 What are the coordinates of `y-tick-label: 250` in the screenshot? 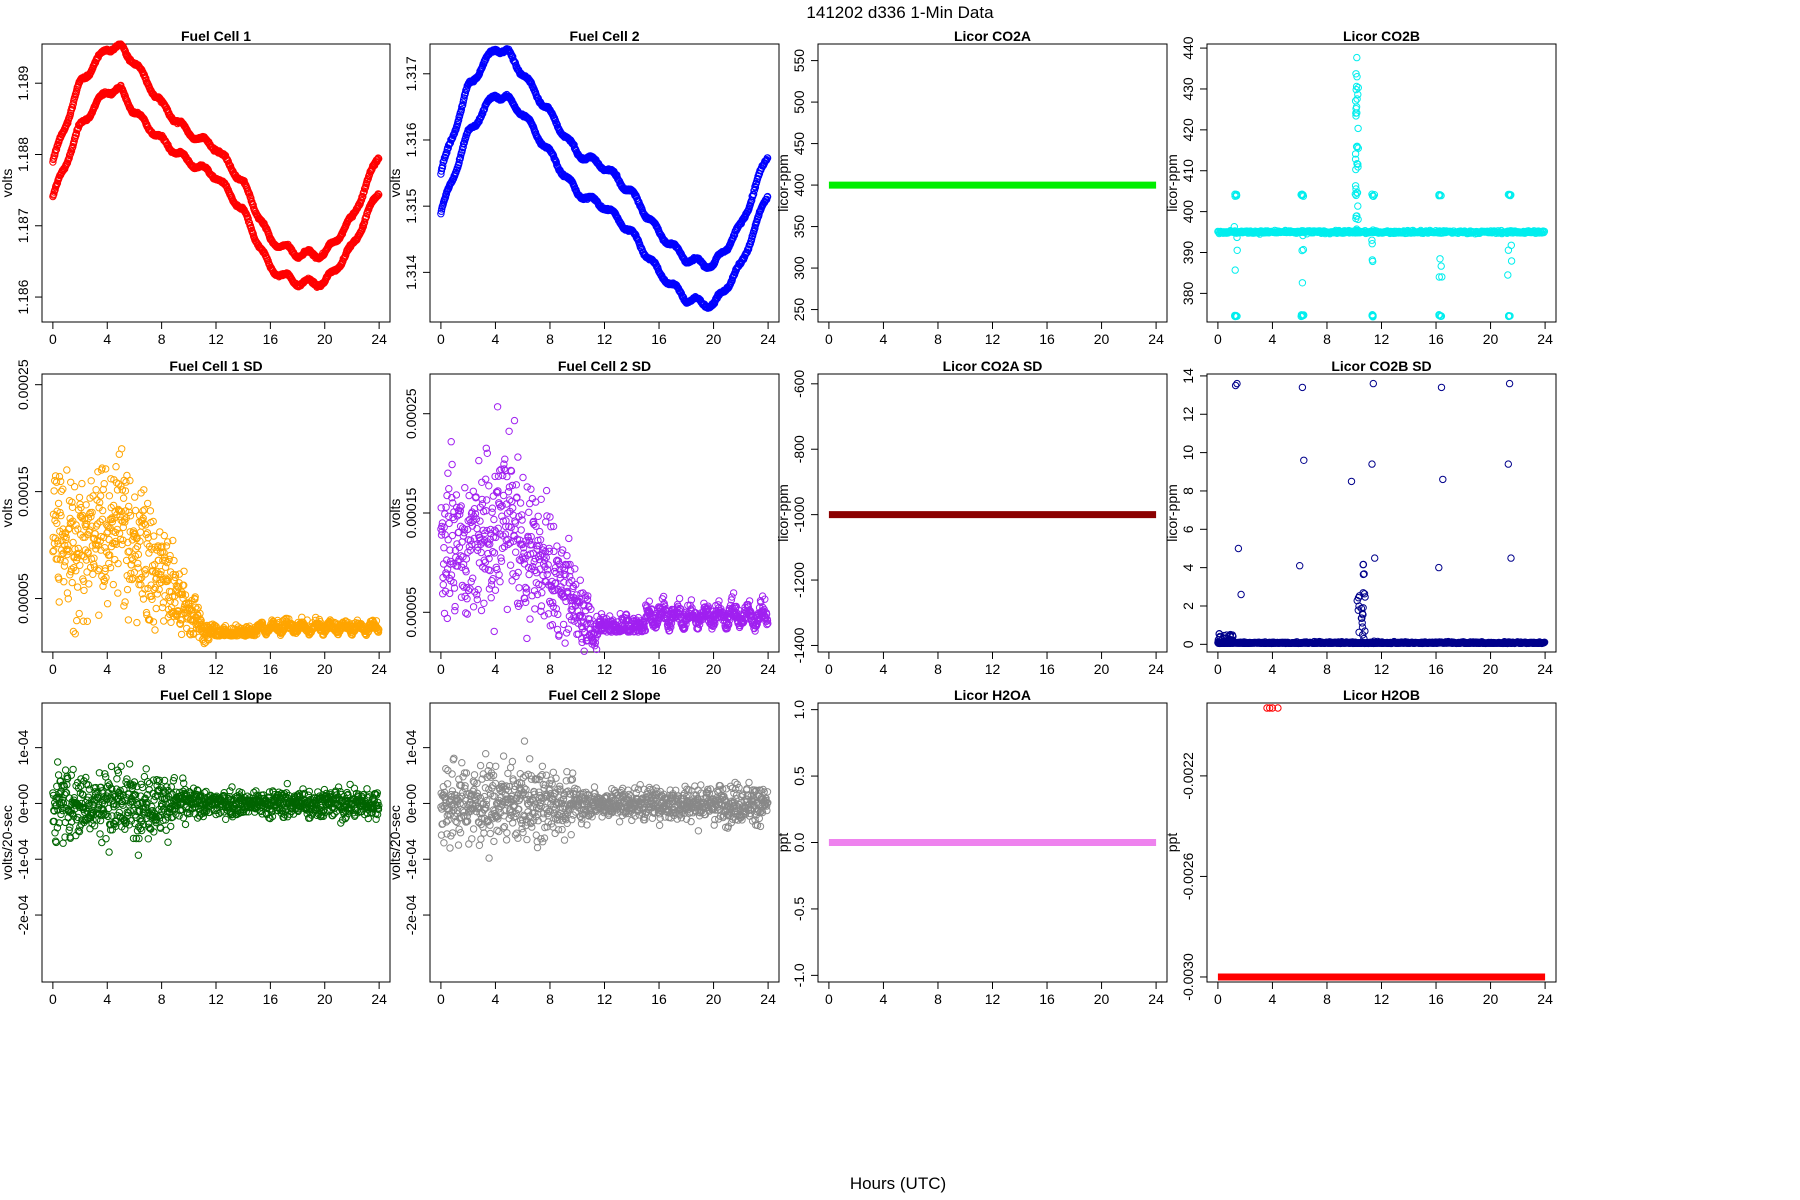 It's located at (799, 310).